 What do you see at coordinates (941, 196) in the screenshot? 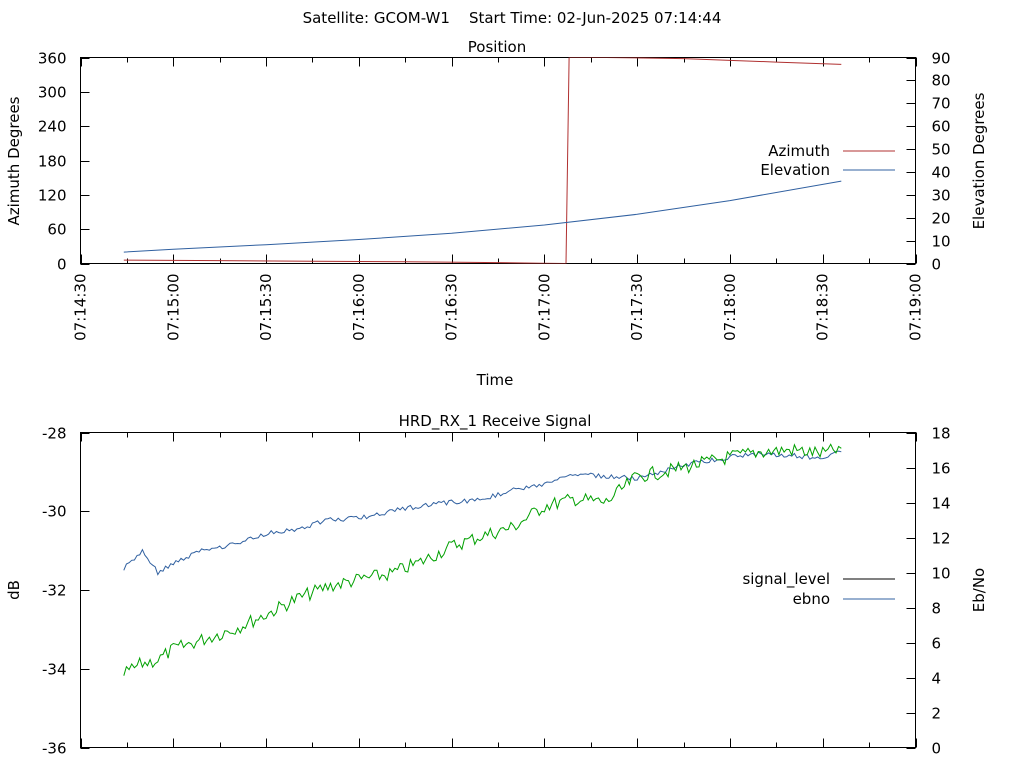
I see `position-y2tick-label: 30` at bounding box center [941, 196].